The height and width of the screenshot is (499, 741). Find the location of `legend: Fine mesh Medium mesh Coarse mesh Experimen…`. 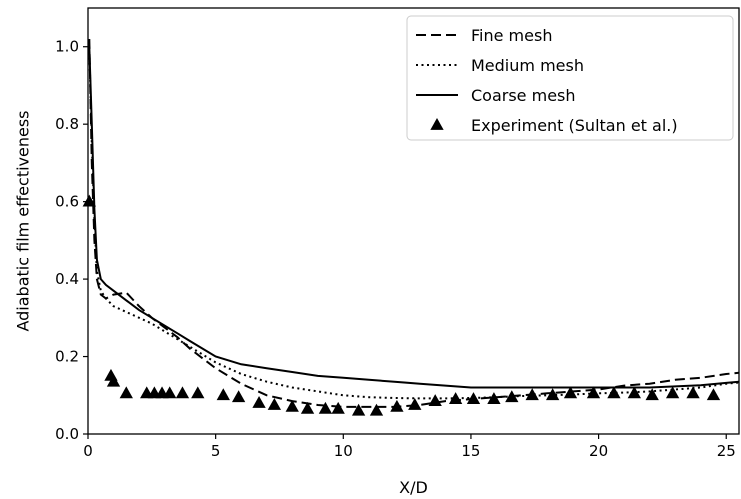

legend: Fine mesh Medium mesh Coarse mesh Experimen… is located at coordinates (570, 78).